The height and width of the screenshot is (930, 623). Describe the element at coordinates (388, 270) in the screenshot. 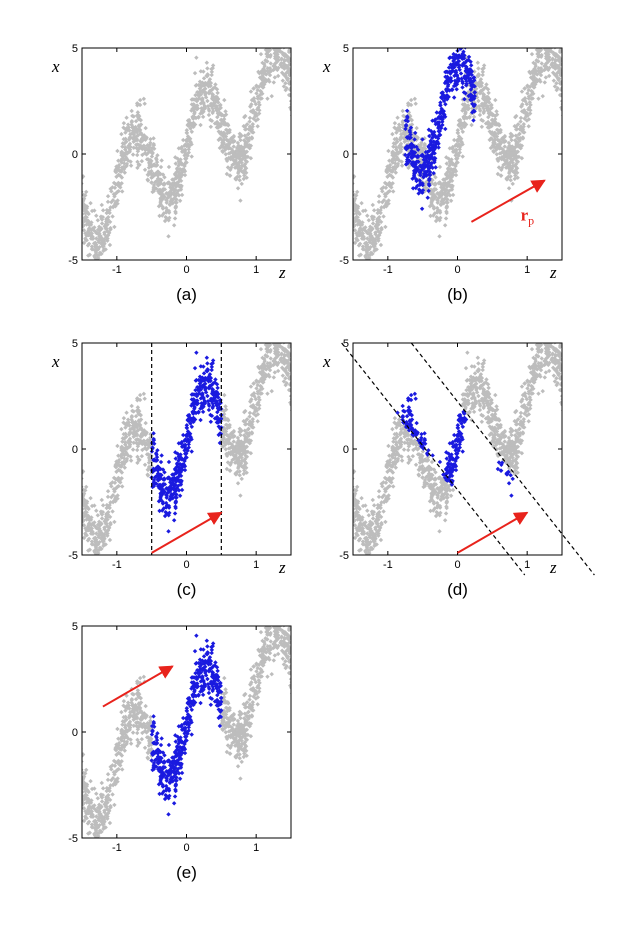

I see `x-tick-label: -1` at that location.